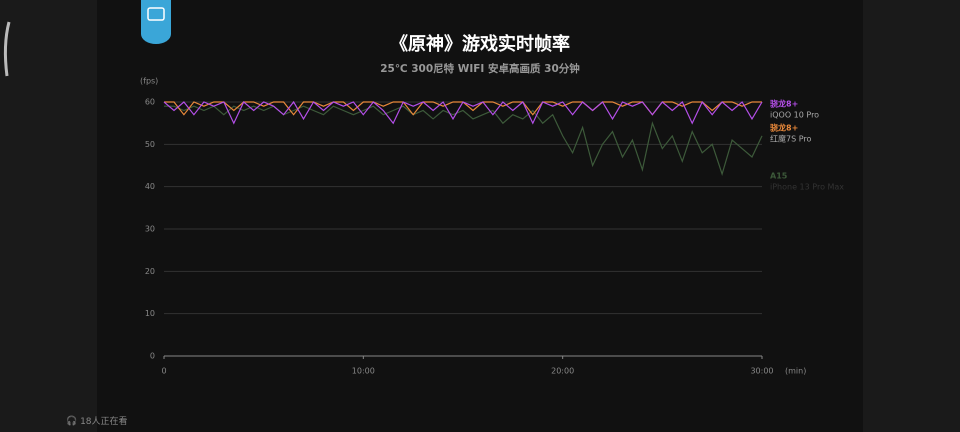  I want to click on logo, so click(156, 22).